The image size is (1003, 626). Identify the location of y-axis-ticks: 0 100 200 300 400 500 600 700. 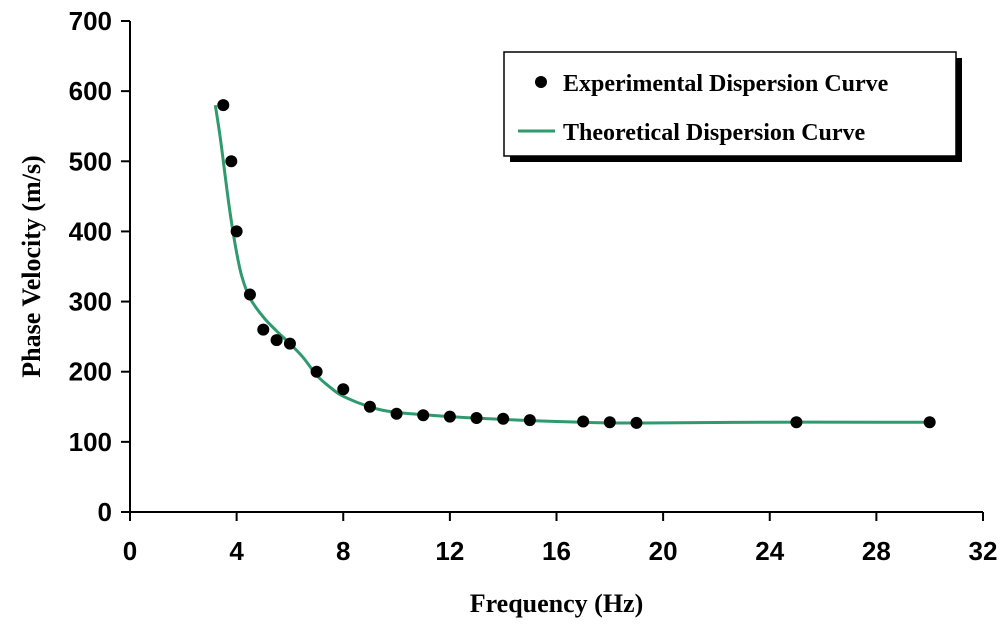
(99, 266).